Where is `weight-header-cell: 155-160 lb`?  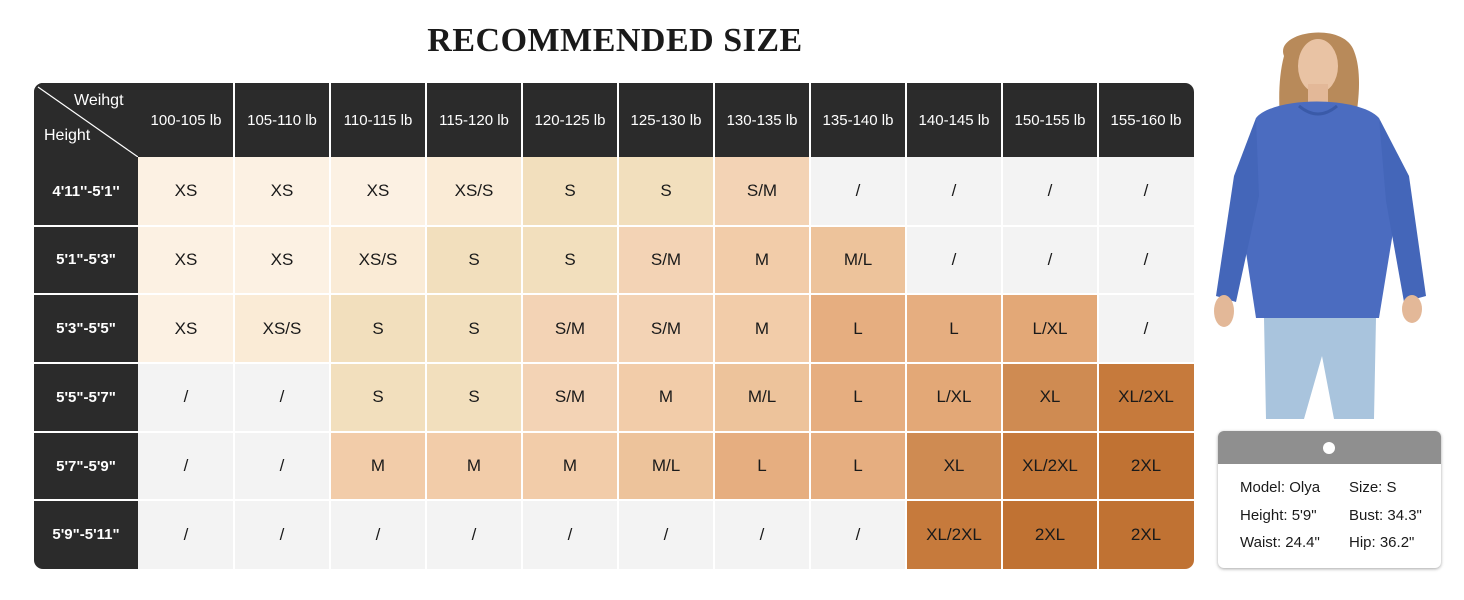 weight-header-cell: 155-160 lb is located at coordinates (1146, 120).